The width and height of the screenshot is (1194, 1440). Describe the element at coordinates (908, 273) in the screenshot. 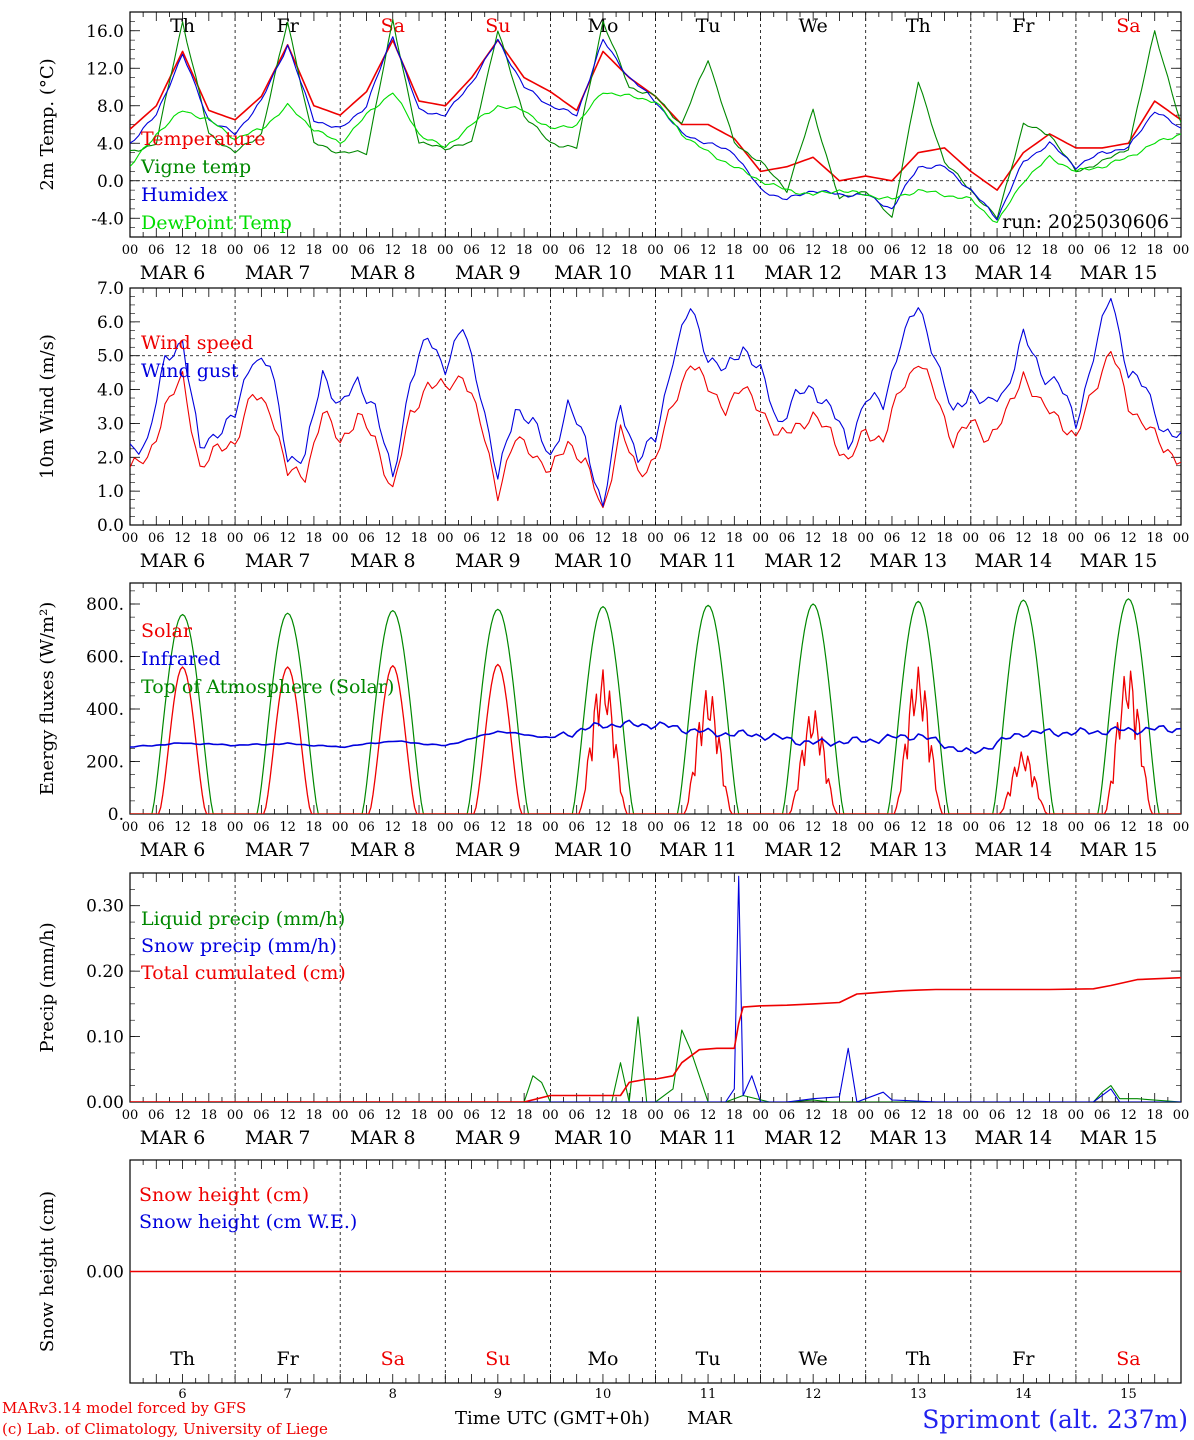

I see `date-label: MAR 13` at that location.